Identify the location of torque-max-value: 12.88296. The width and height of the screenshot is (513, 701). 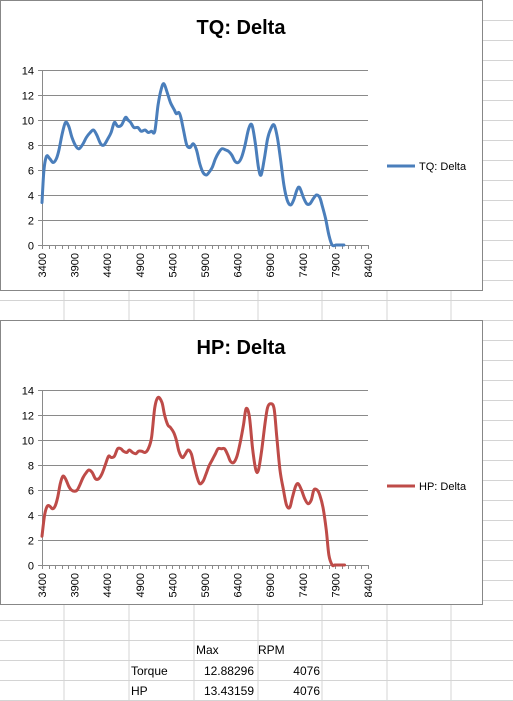
(228, 671).